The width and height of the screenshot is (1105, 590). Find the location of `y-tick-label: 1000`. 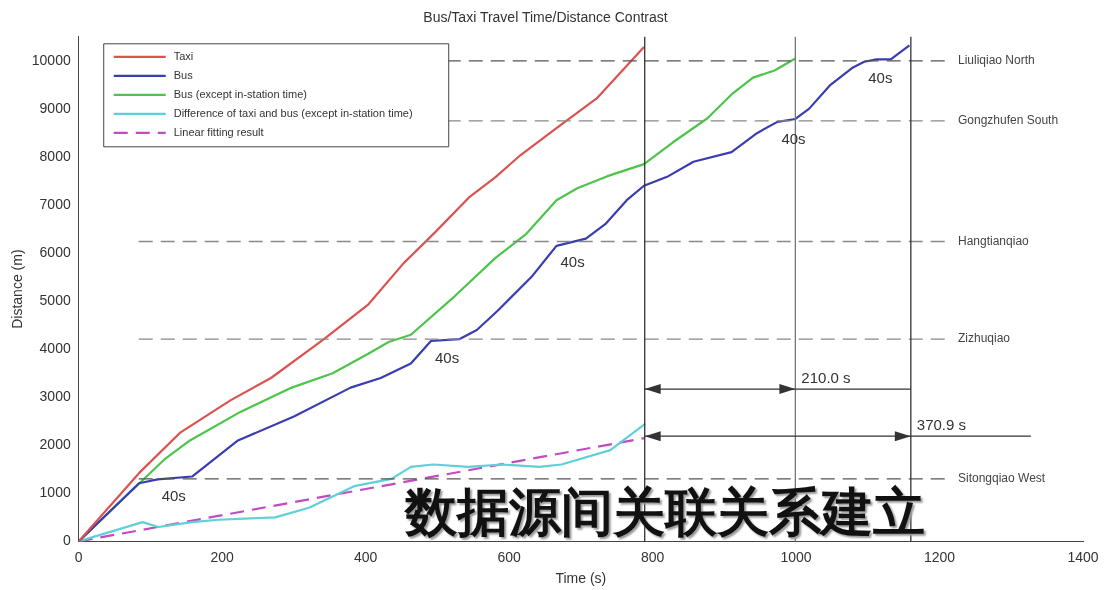

y-tick-label: 1000 is located at coordinates (55, 492).